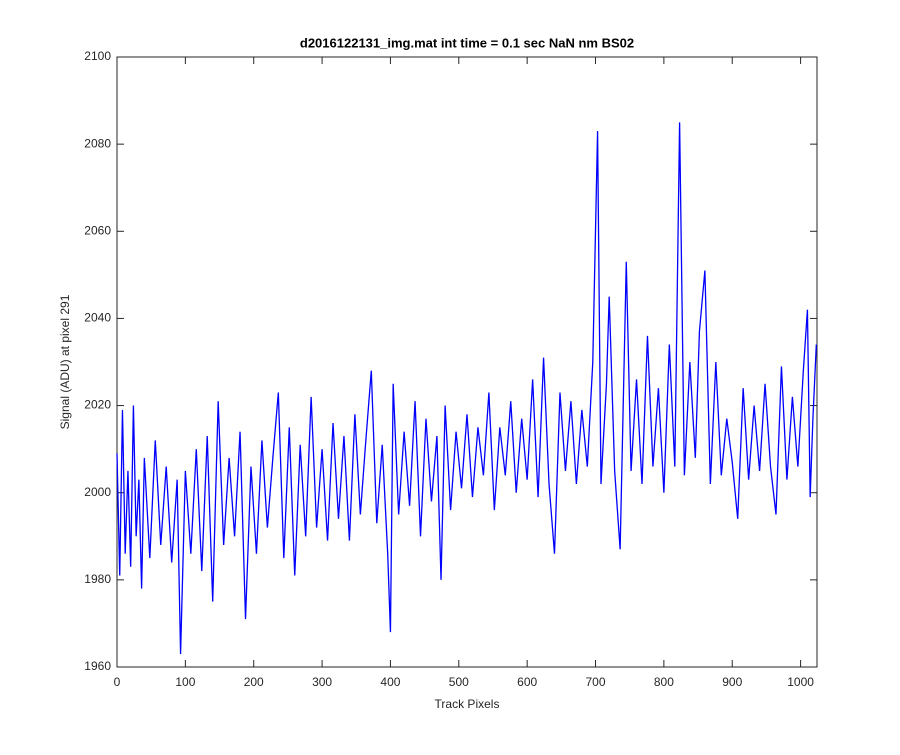 The width and height of the screenshot is (900, 755). I want to click on y-tick-label: 1960, so click(97, 666).